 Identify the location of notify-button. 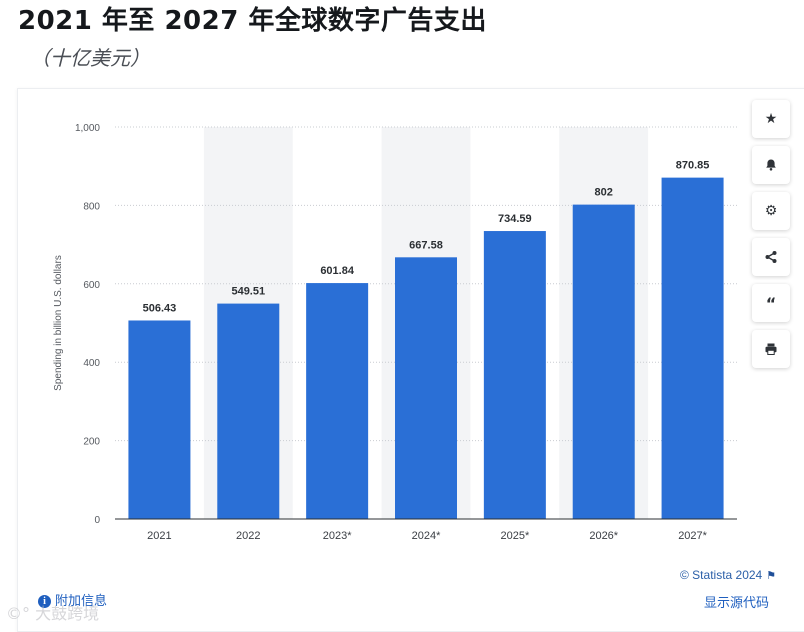
(771, 165).